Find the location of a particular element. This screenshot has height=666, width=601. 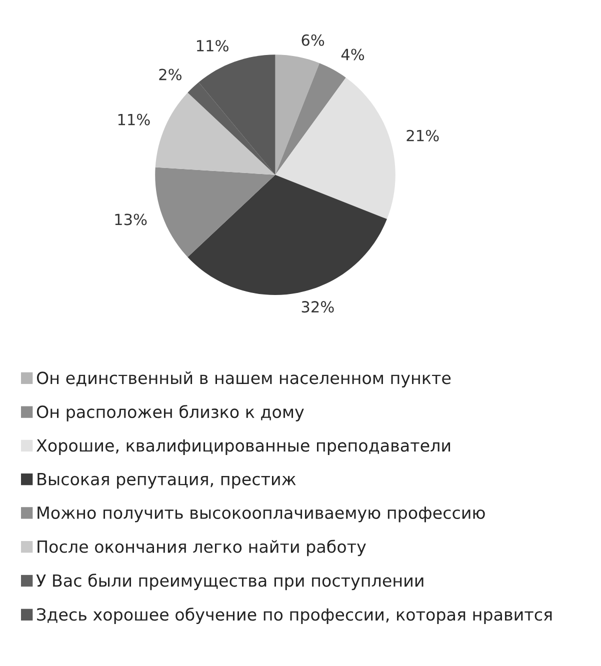

legend-label: Можно получить высокооплачиваемую профессию is located at coordinates (261, 514).